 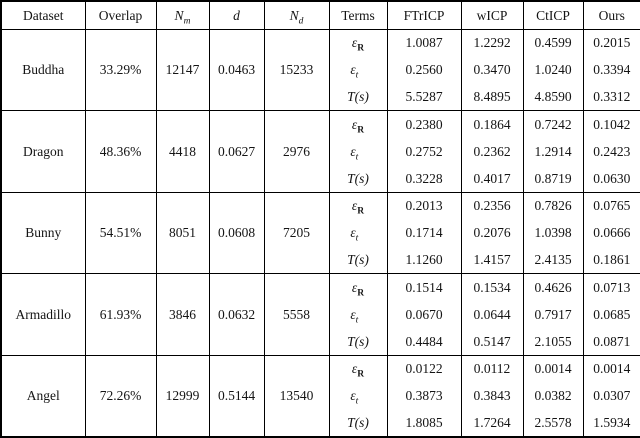 I want to click on col-header-nd: Nd, so click(x=296, y=15).